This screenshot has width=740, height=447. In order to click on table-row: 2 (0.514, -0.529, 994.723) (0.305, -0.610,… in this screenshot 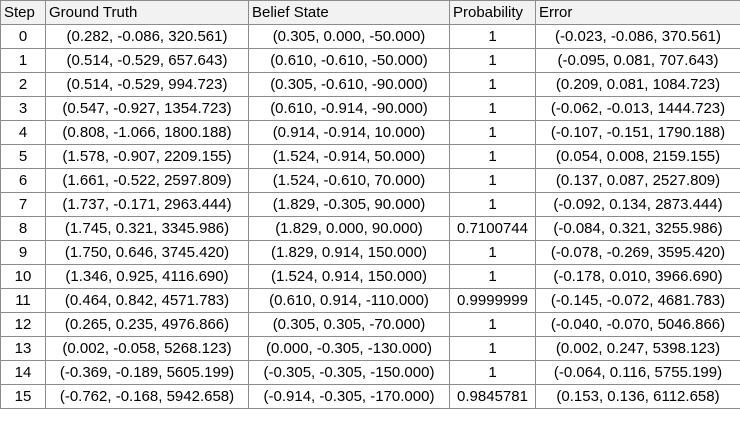, I will do `click(370, 84)`.